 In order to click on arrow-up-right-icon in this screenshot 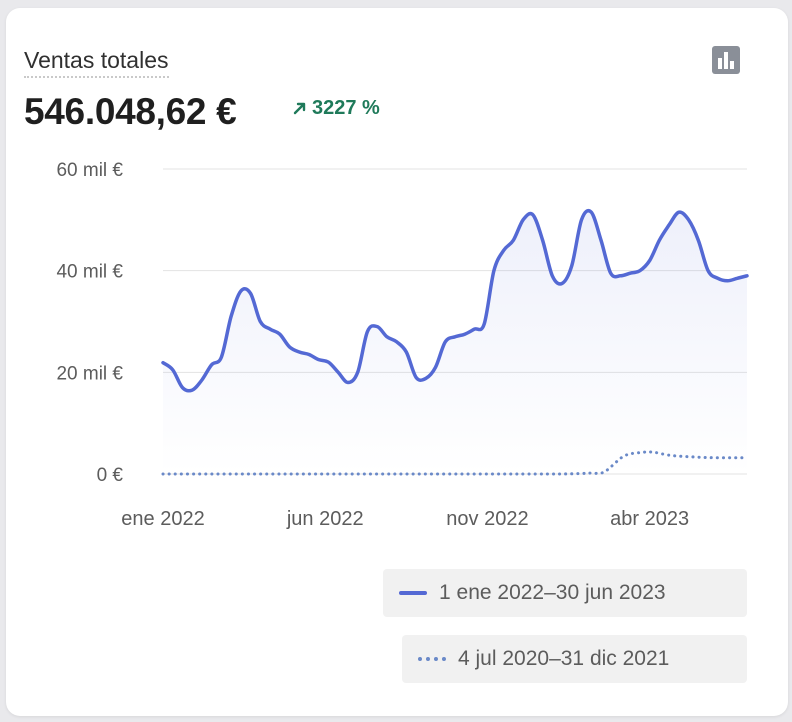, I will do `click(299, 108)`.